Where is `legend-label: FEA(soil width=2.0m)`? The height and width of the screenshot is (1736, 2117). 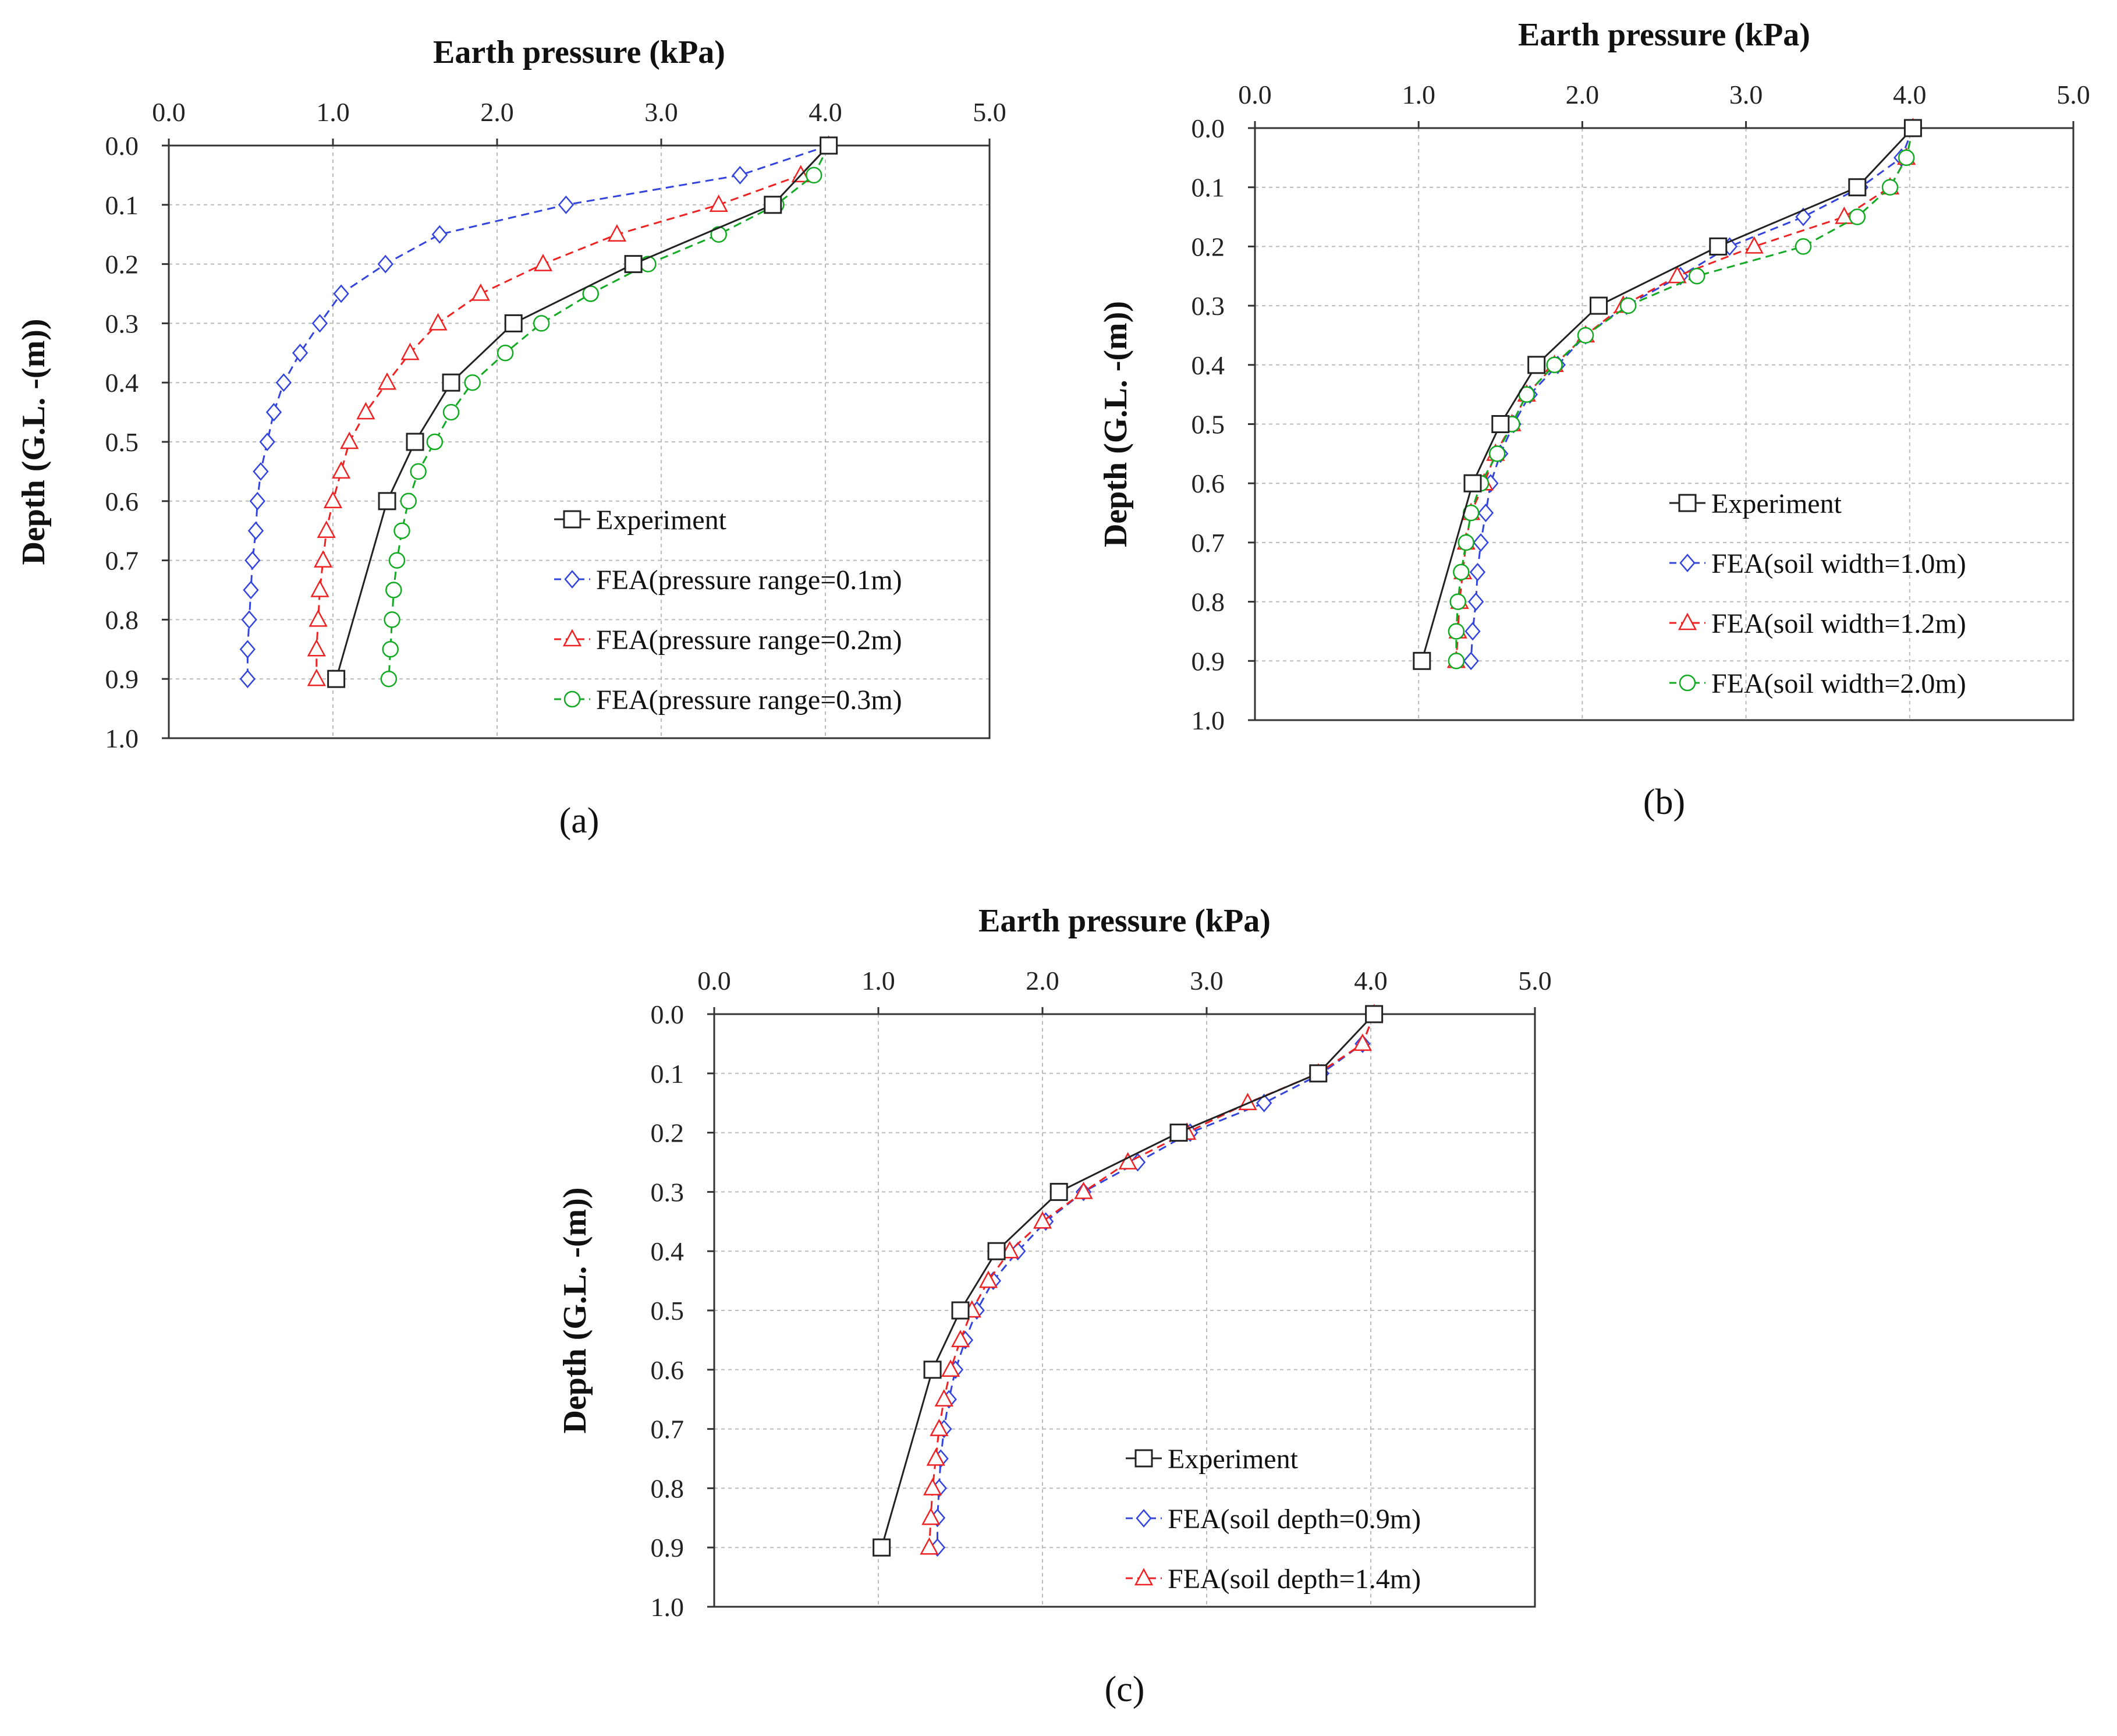 legend-label: FEA(soil width=2.0m) is located at coordinates (1838, 683).